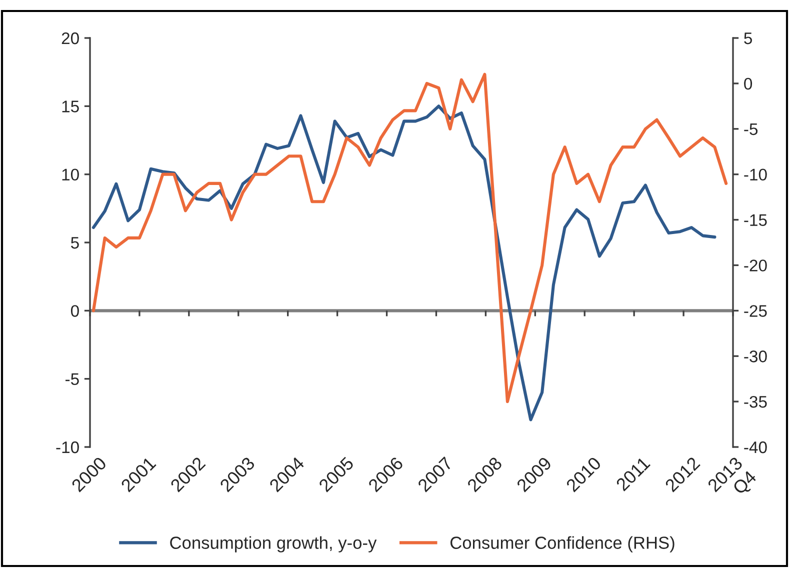  I want to click on y-tick-label: 15, so click(70, 106).